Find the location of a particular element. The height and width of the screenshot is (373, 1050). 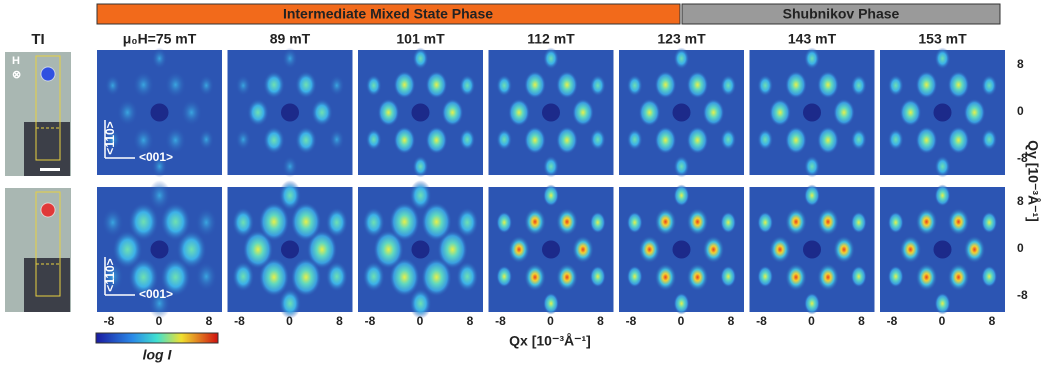

photo-label: TI is located at coordinates (37, 39).